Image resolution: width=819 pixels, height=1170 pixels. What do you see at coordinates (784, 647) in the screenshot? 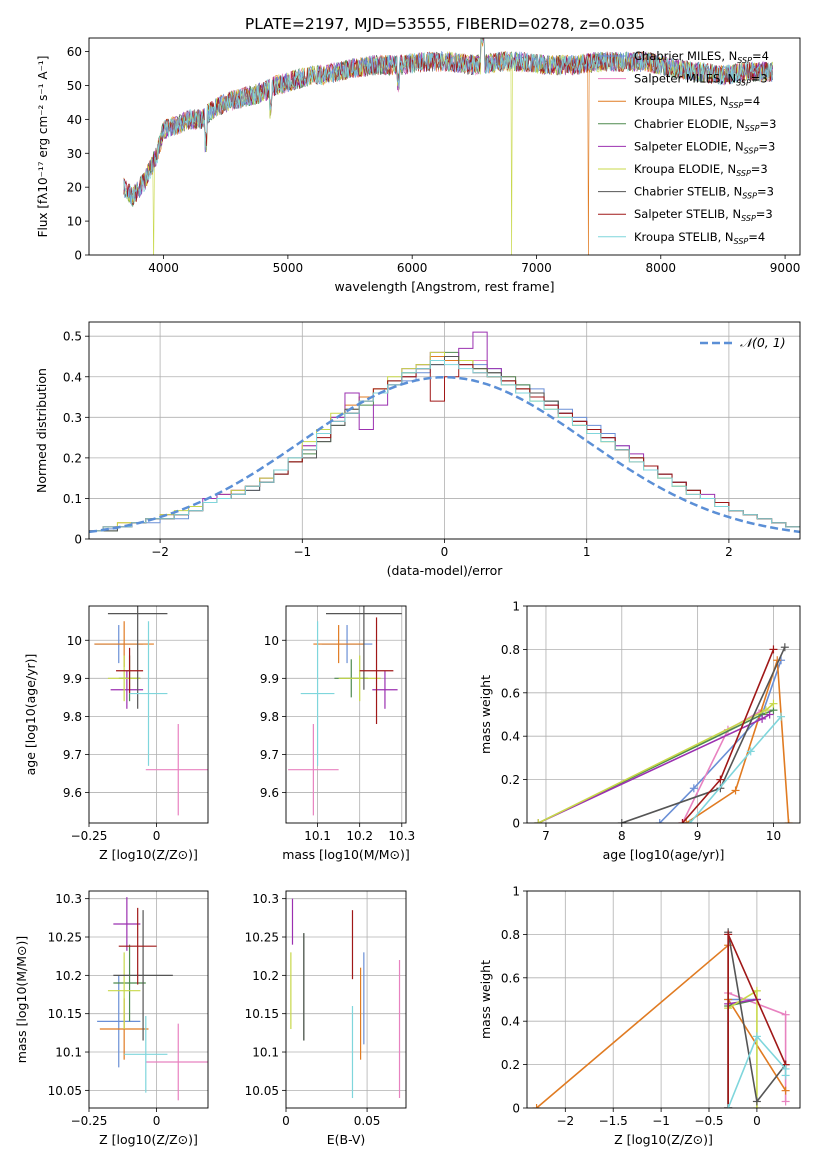
I see `weight-marker-chabrier_stelib` at bounding box center [784, 647].